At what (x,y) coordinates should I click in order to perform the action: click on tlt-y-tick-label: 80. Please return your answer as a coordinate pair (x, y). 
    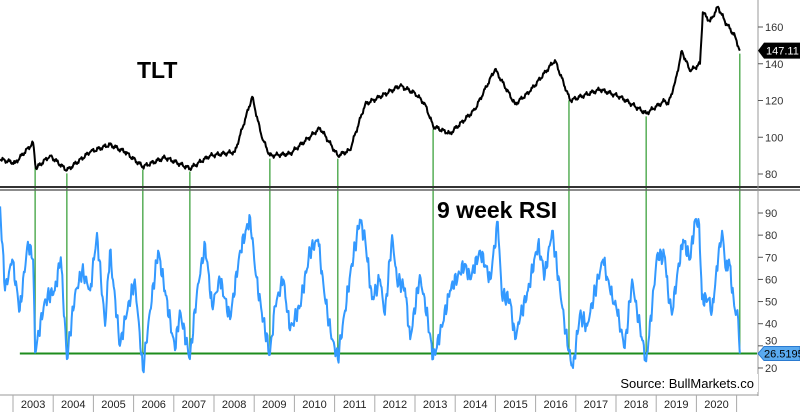
    Looking at the image, I should click on (771, 175).